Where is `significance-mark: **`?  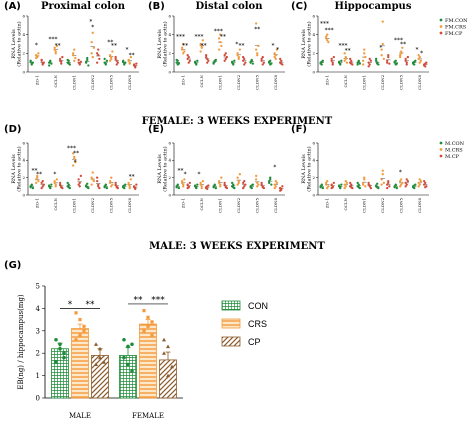 significance-mark: ** is located at coordinates (34, 170).